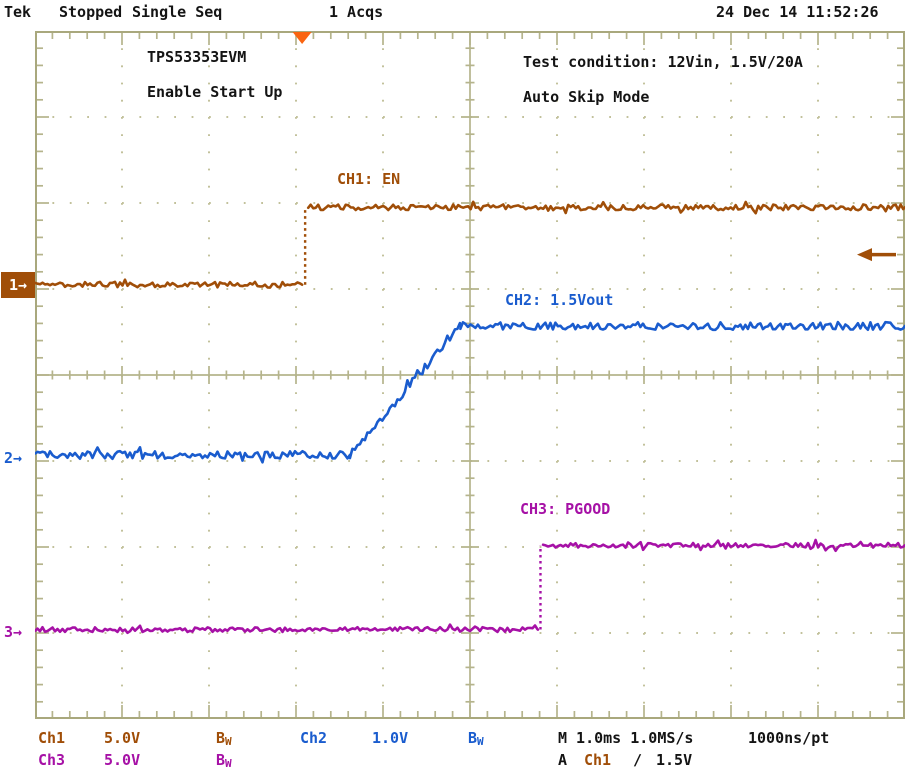 This screenshot has width=911, height=784. I want to click on ch1-scale-readout: 5.0V, so click(122, 738).